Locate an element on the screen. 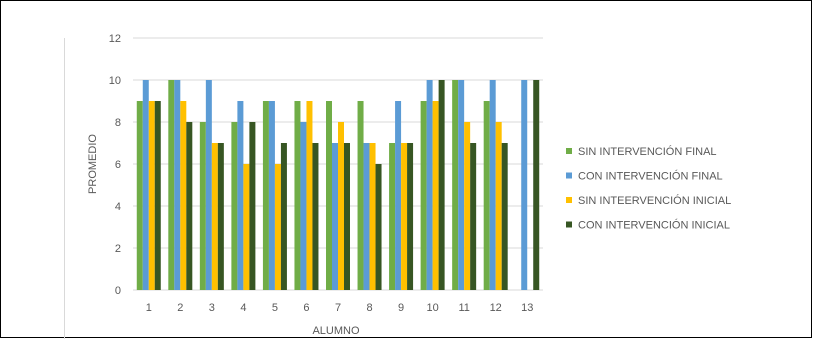 The width and height of the screenshot is (813, 339). x-tick-label: 9 is located at coordinates (401, 308).